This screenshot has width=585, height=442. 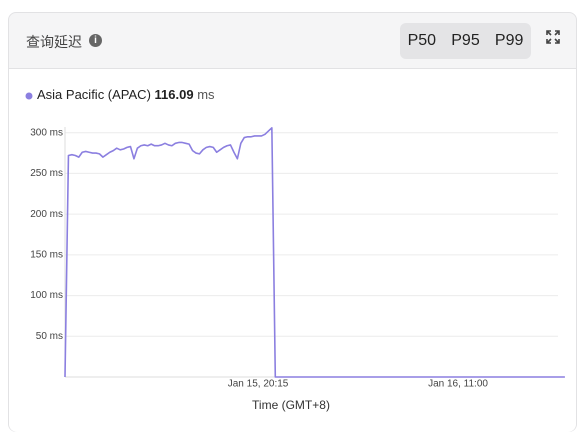 I want to click on y-tick-label: 50 ms, so click(x=49, y=336).